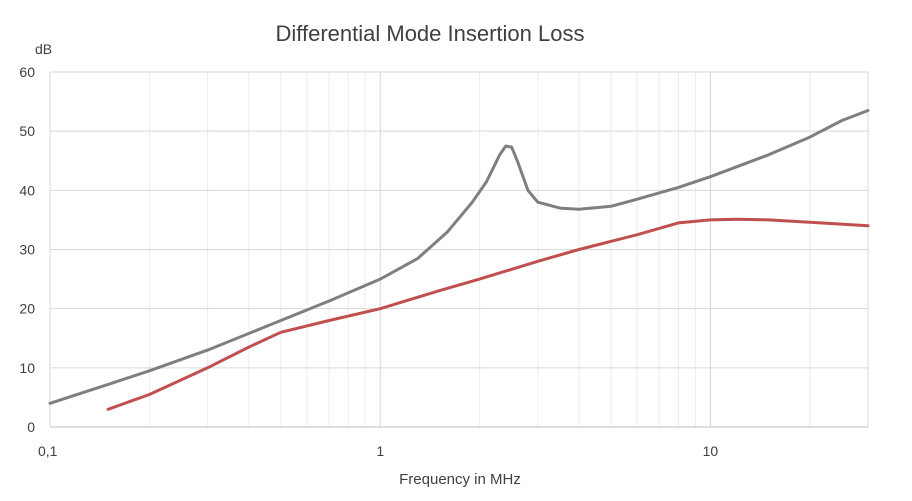 This screenshot has width=912, height=501. What do you see at coordinates (711, 451) in the screenshot?
I see `x-tick-label: 10` at bounding box center [711, 451].